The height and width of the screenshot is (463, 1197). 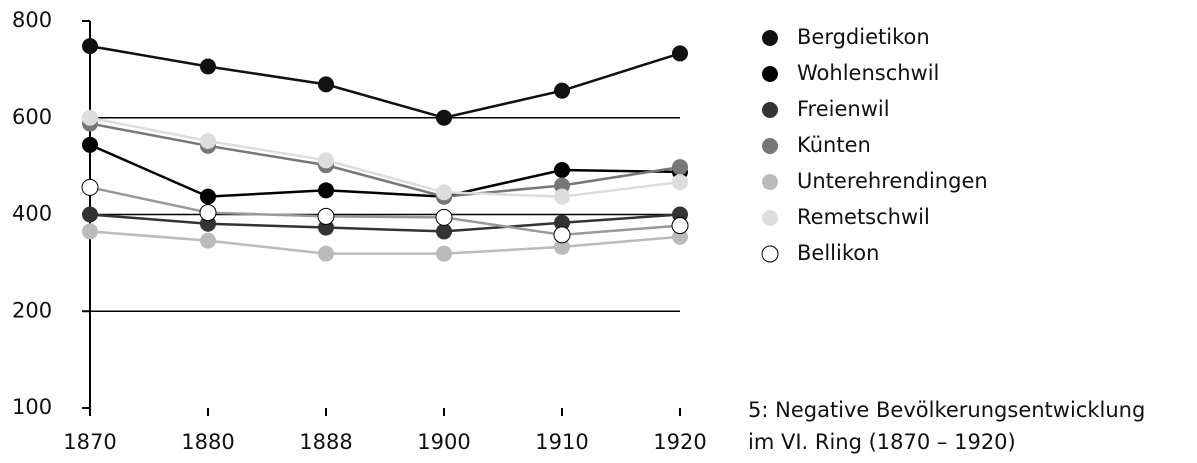 What do you see at coordinates (868, 73) in the screenshot?
I see `legend-label: Wohlenschwil` at bounding box center [868, 73].